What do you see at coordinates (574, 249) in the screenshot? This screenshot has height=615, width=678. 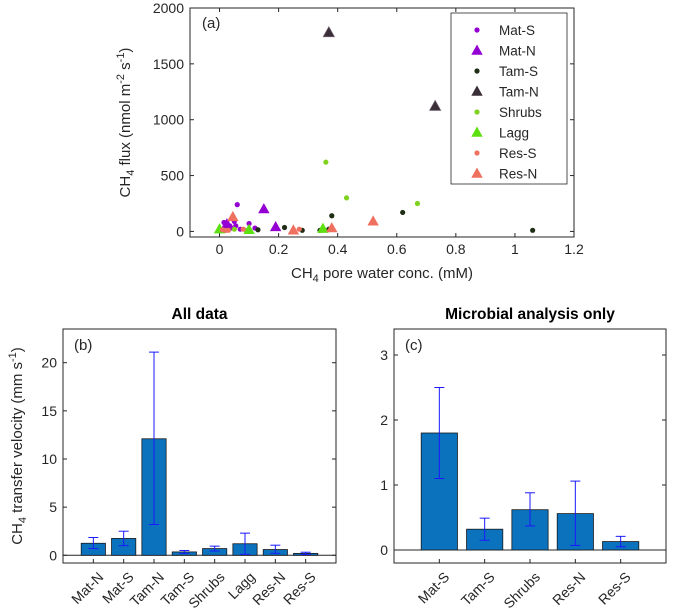 I see `x-tick-label: 1.2` at bounding box center [574, 249].